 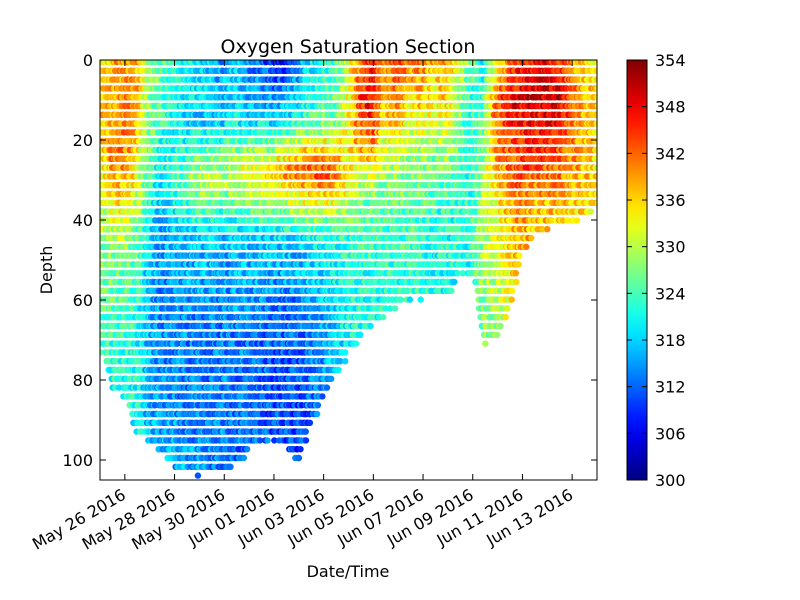 I want to click on chart-title: Oxygen Saturation Section, so click(x=348, y=47).